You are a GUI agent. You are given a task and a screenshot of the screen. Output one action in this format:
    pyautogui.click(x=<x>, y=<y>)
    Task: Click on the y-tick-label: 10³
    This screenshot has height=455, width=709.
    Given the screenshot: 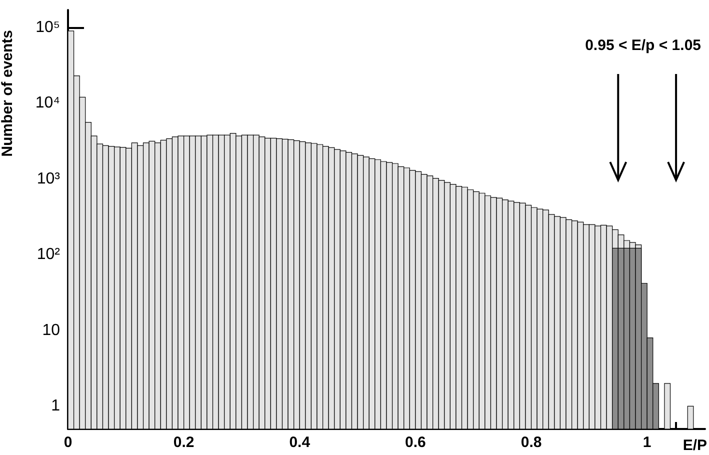 What is the action you would take?
    pyautogui.click(x=48, y=179)
    